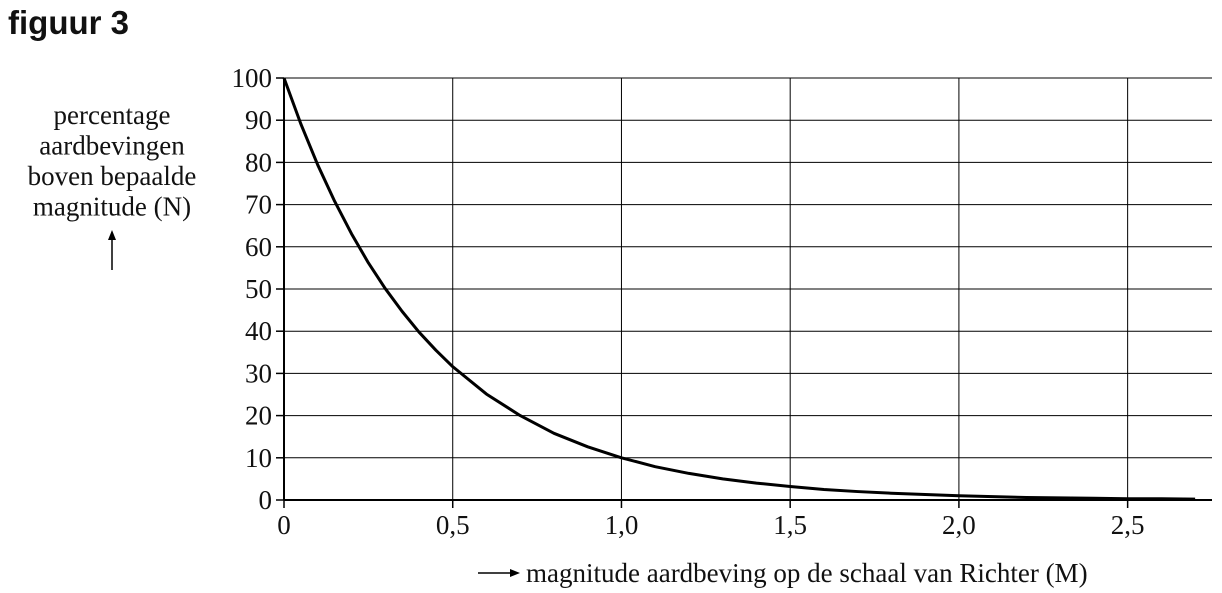 This screenshot has width=1222, height=593. Describe the element at coordinates (112, 176) in the screenshot. I see `y-axis-label: boven bepaalde` at that location.